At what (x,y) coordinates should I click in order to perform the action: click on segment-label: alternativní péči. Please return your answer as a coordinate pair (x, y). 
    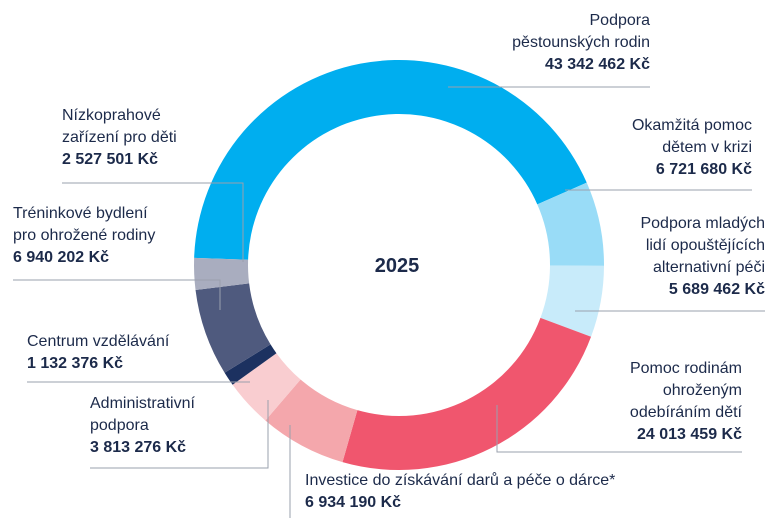
    Looking at the image, I should click on (709, 267).